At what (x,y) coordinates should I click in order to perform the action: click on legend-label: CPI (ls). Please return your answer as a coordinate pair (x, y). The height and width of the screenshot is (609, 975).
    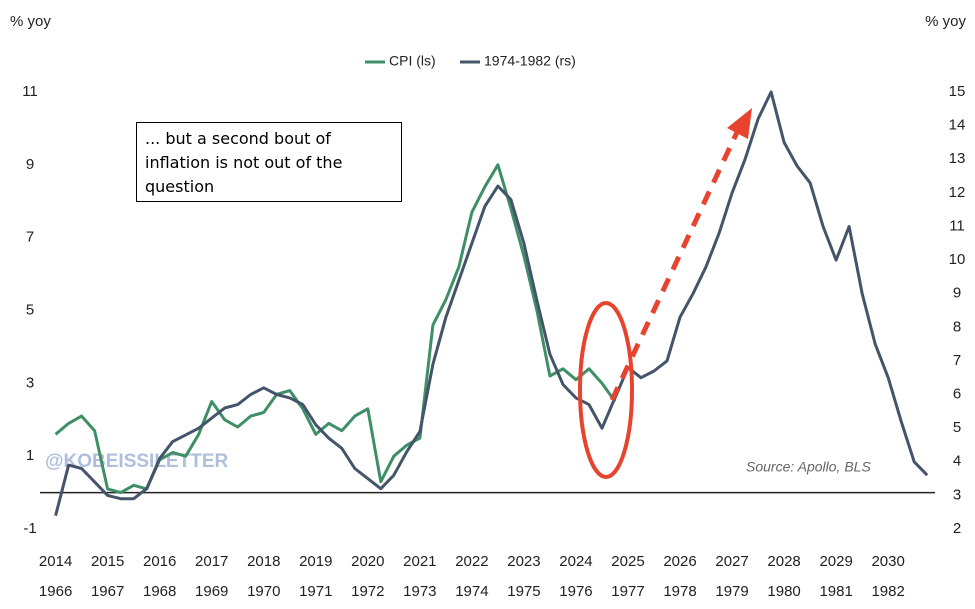
    Looking at the image, I should click on (412, 61).